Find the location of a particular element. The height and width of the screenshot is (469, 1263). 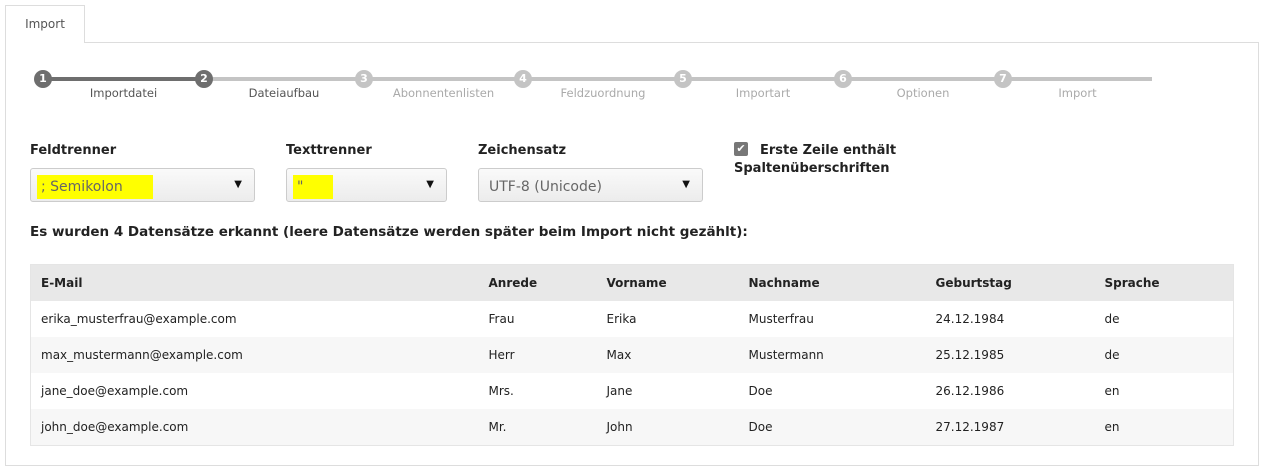

step-1-circle: 1 is located at coordinates (43, 79).